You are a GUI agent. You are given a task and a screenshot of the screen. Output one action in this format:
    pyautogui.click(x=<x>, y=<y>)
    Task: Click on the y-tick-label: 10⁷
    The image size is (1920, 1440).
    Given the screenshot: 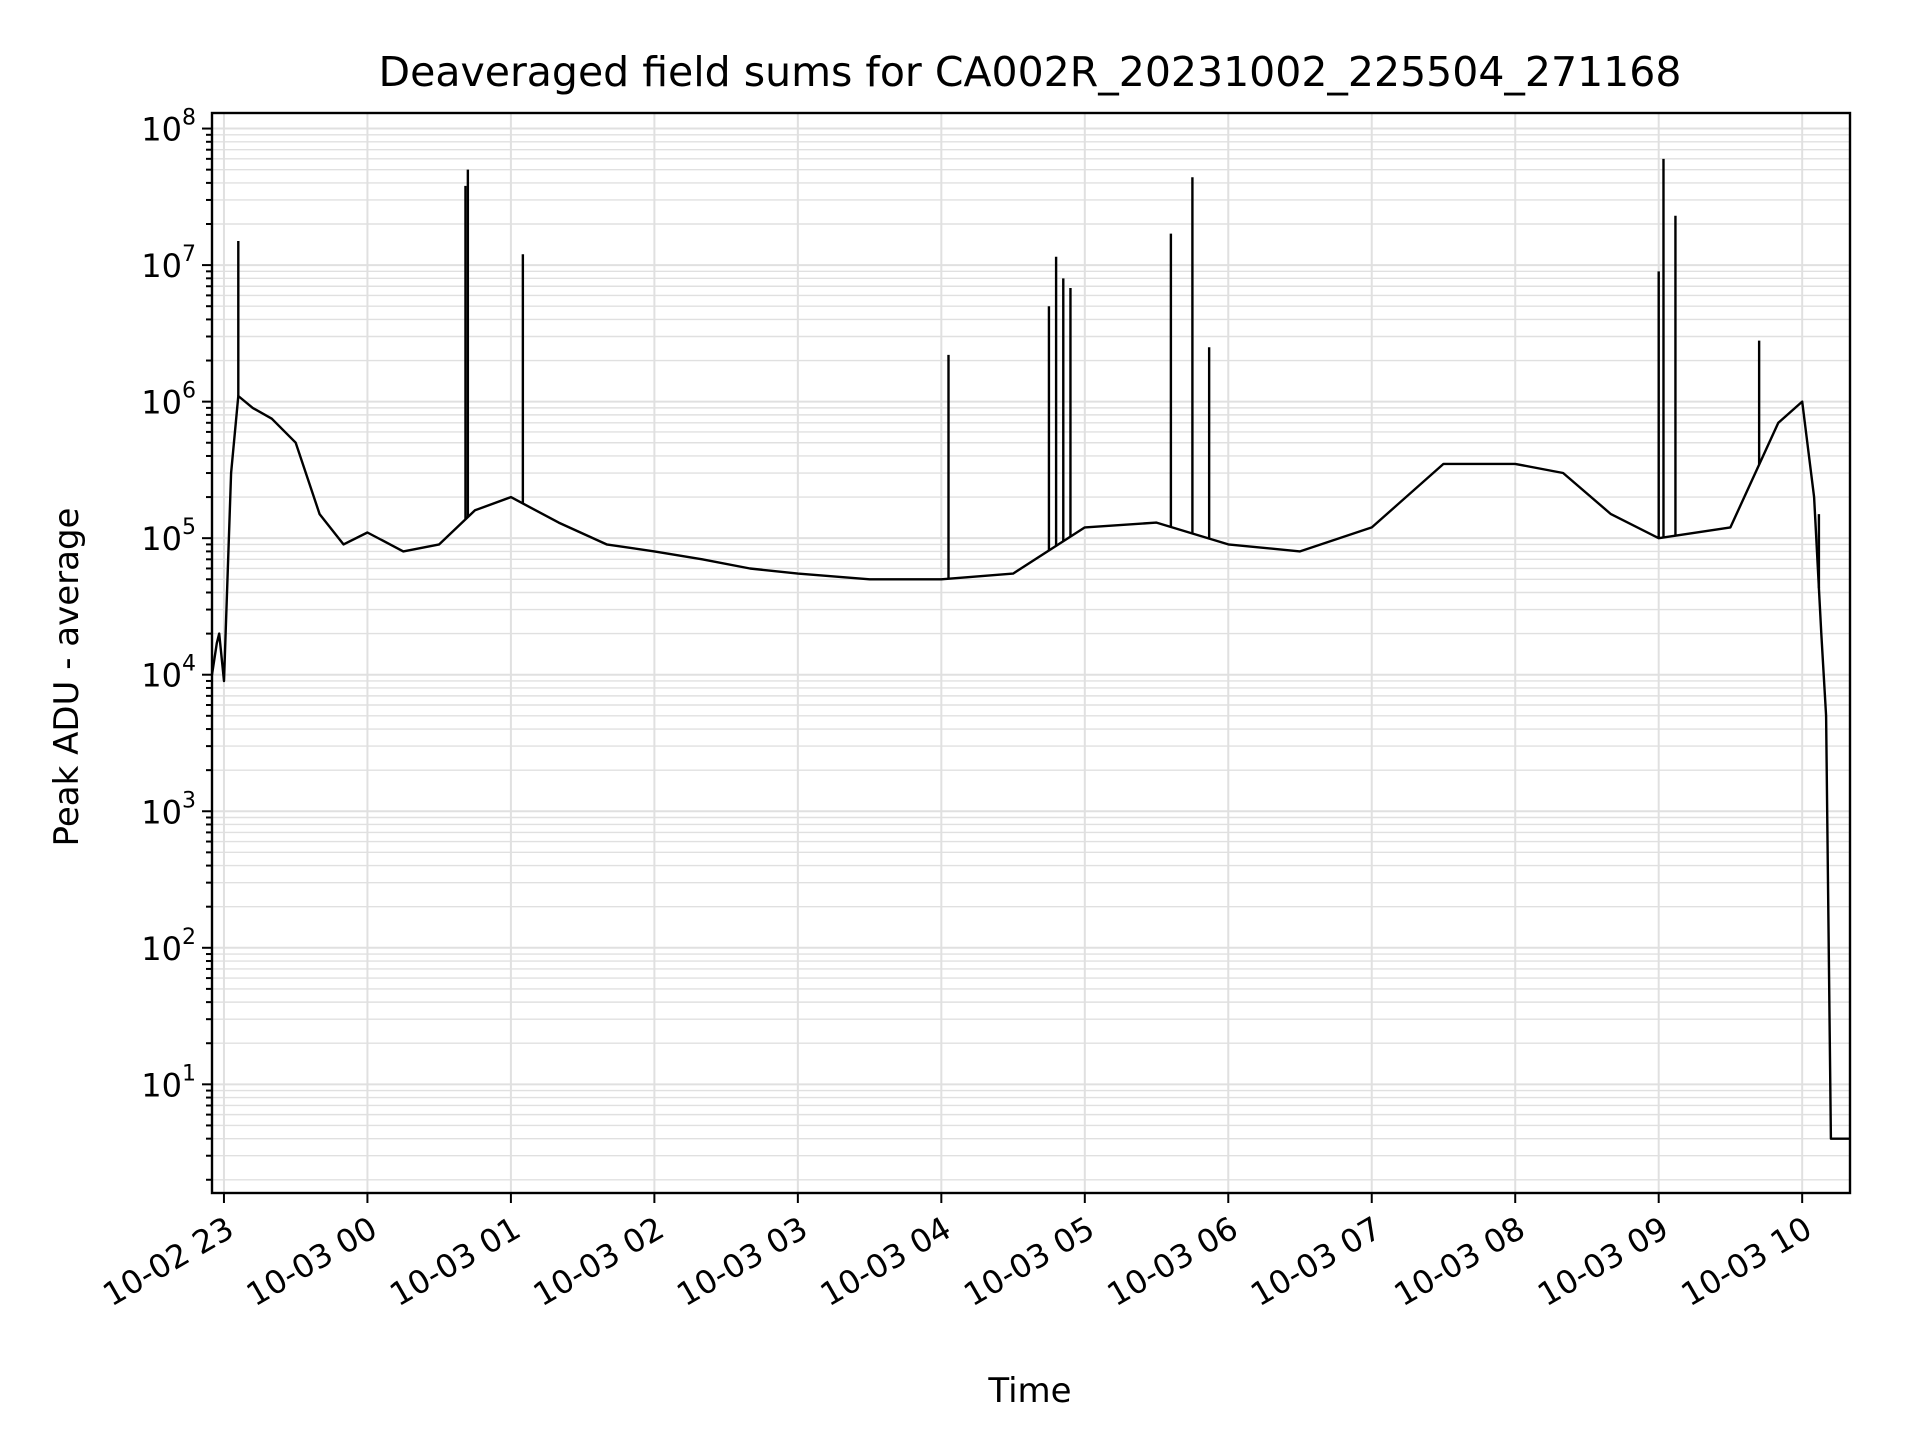 What is the action you would take?
    pyautogui.click(x=168, y=263)
    